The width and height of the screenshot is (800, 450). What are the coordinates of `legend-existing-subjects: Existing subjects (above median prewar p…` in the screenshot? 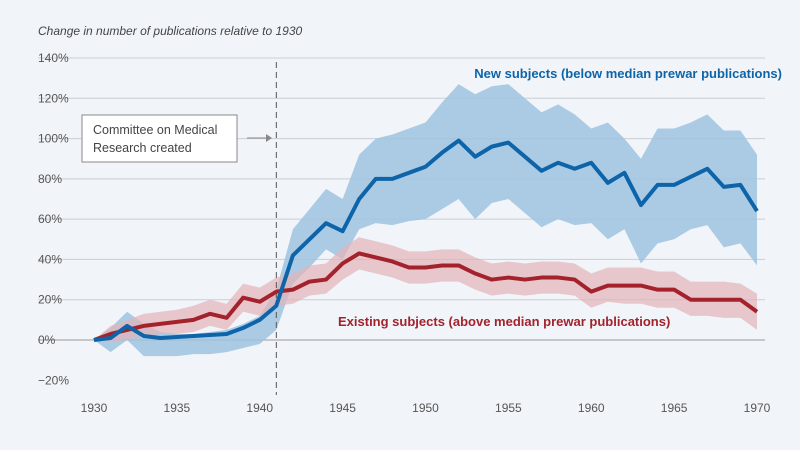 It's located at (504, 321).